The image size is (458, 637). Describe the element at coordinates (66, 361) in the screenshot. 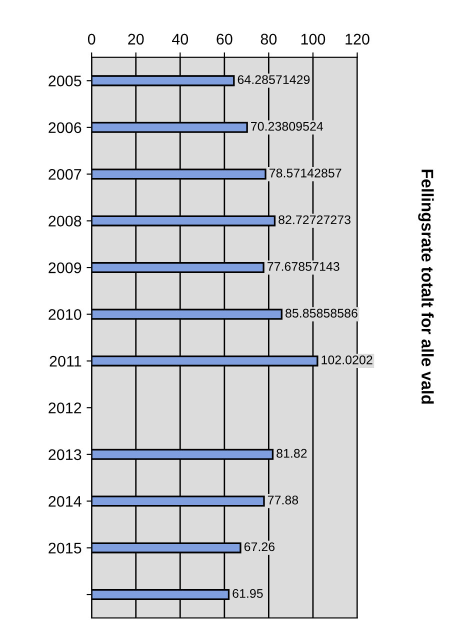

I see `y-tick-label: 2011` at that location.